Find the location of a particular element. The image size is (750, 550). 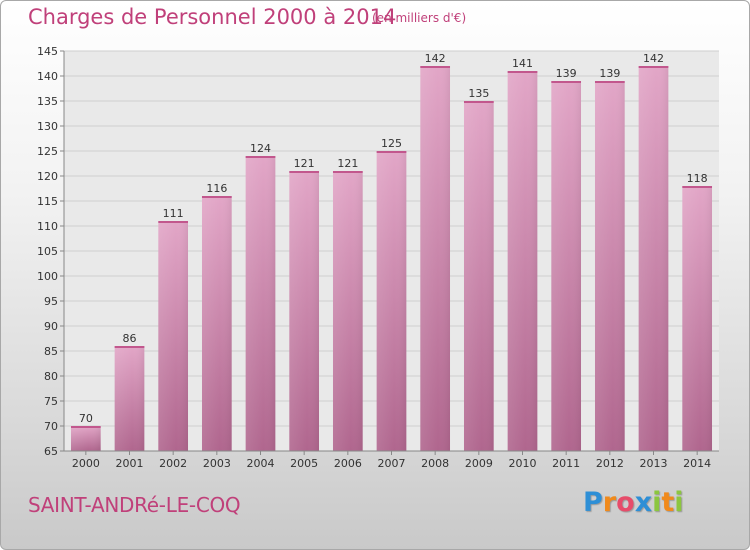

bar-2004 is located at coordinates (260, 303).